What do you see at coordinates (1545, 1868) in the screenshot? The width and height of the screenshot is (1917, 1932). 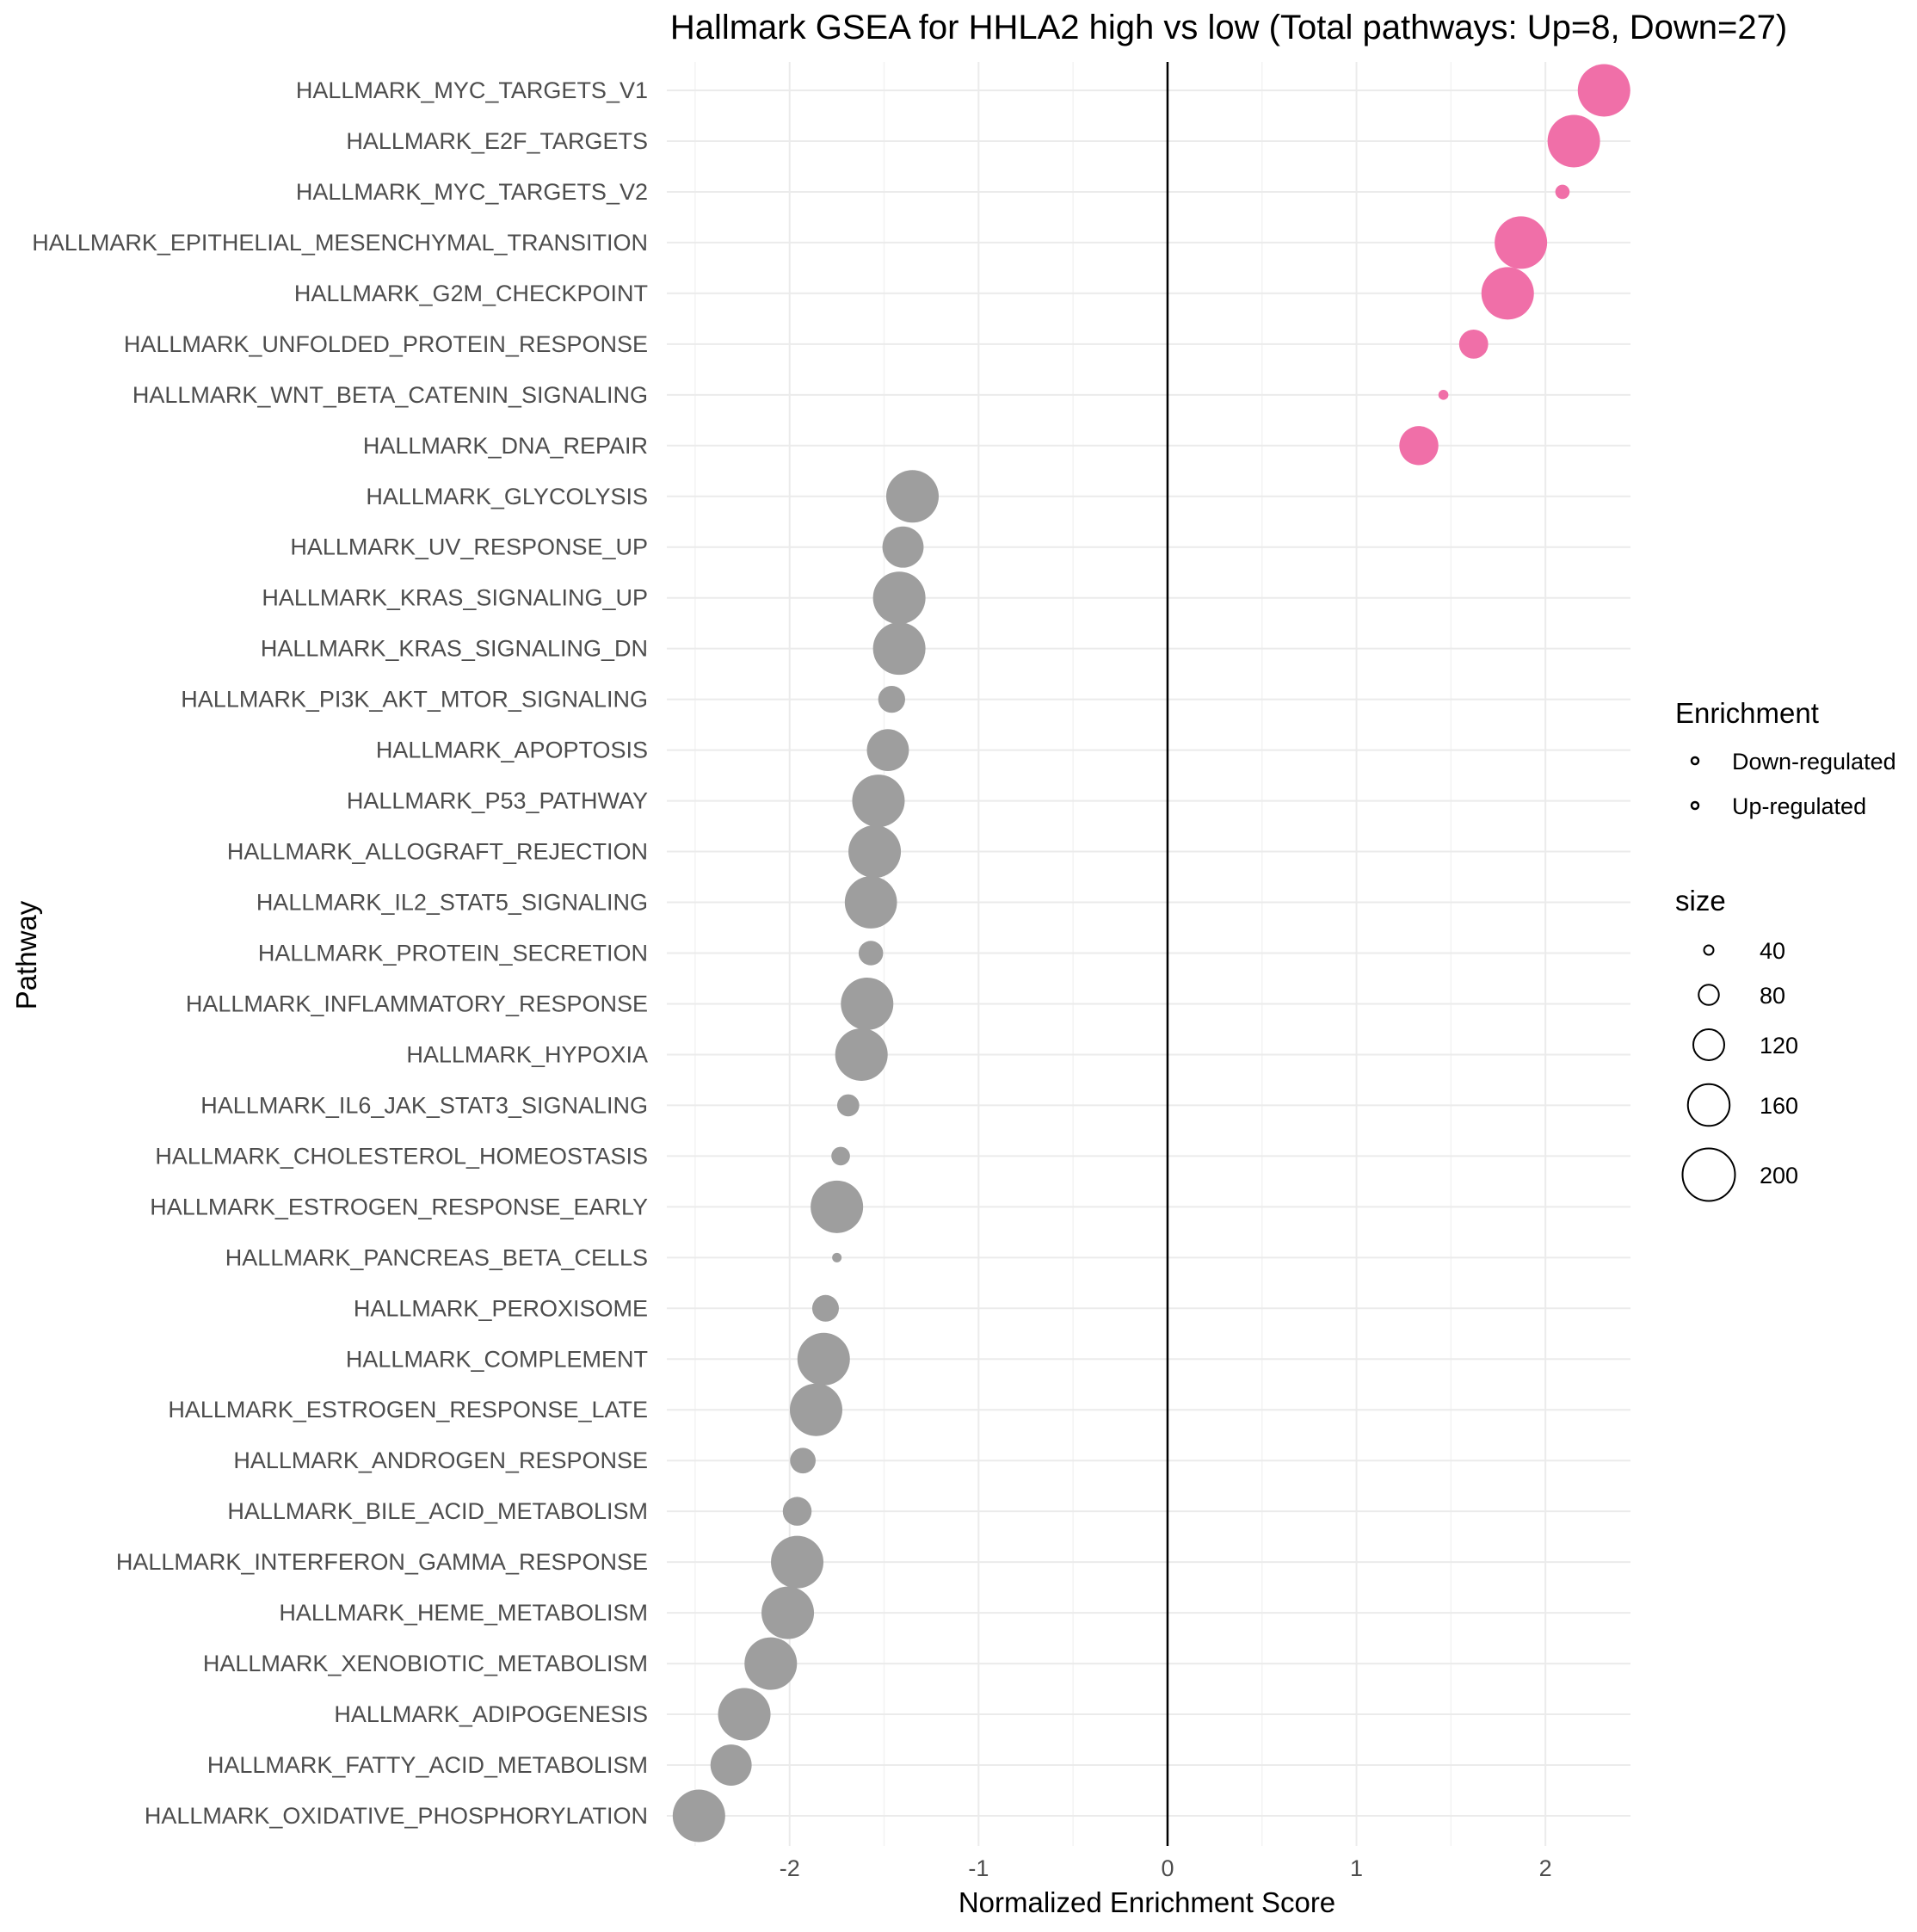 I see `x-tick-label: 2` at bounding box center [1545, 1868].